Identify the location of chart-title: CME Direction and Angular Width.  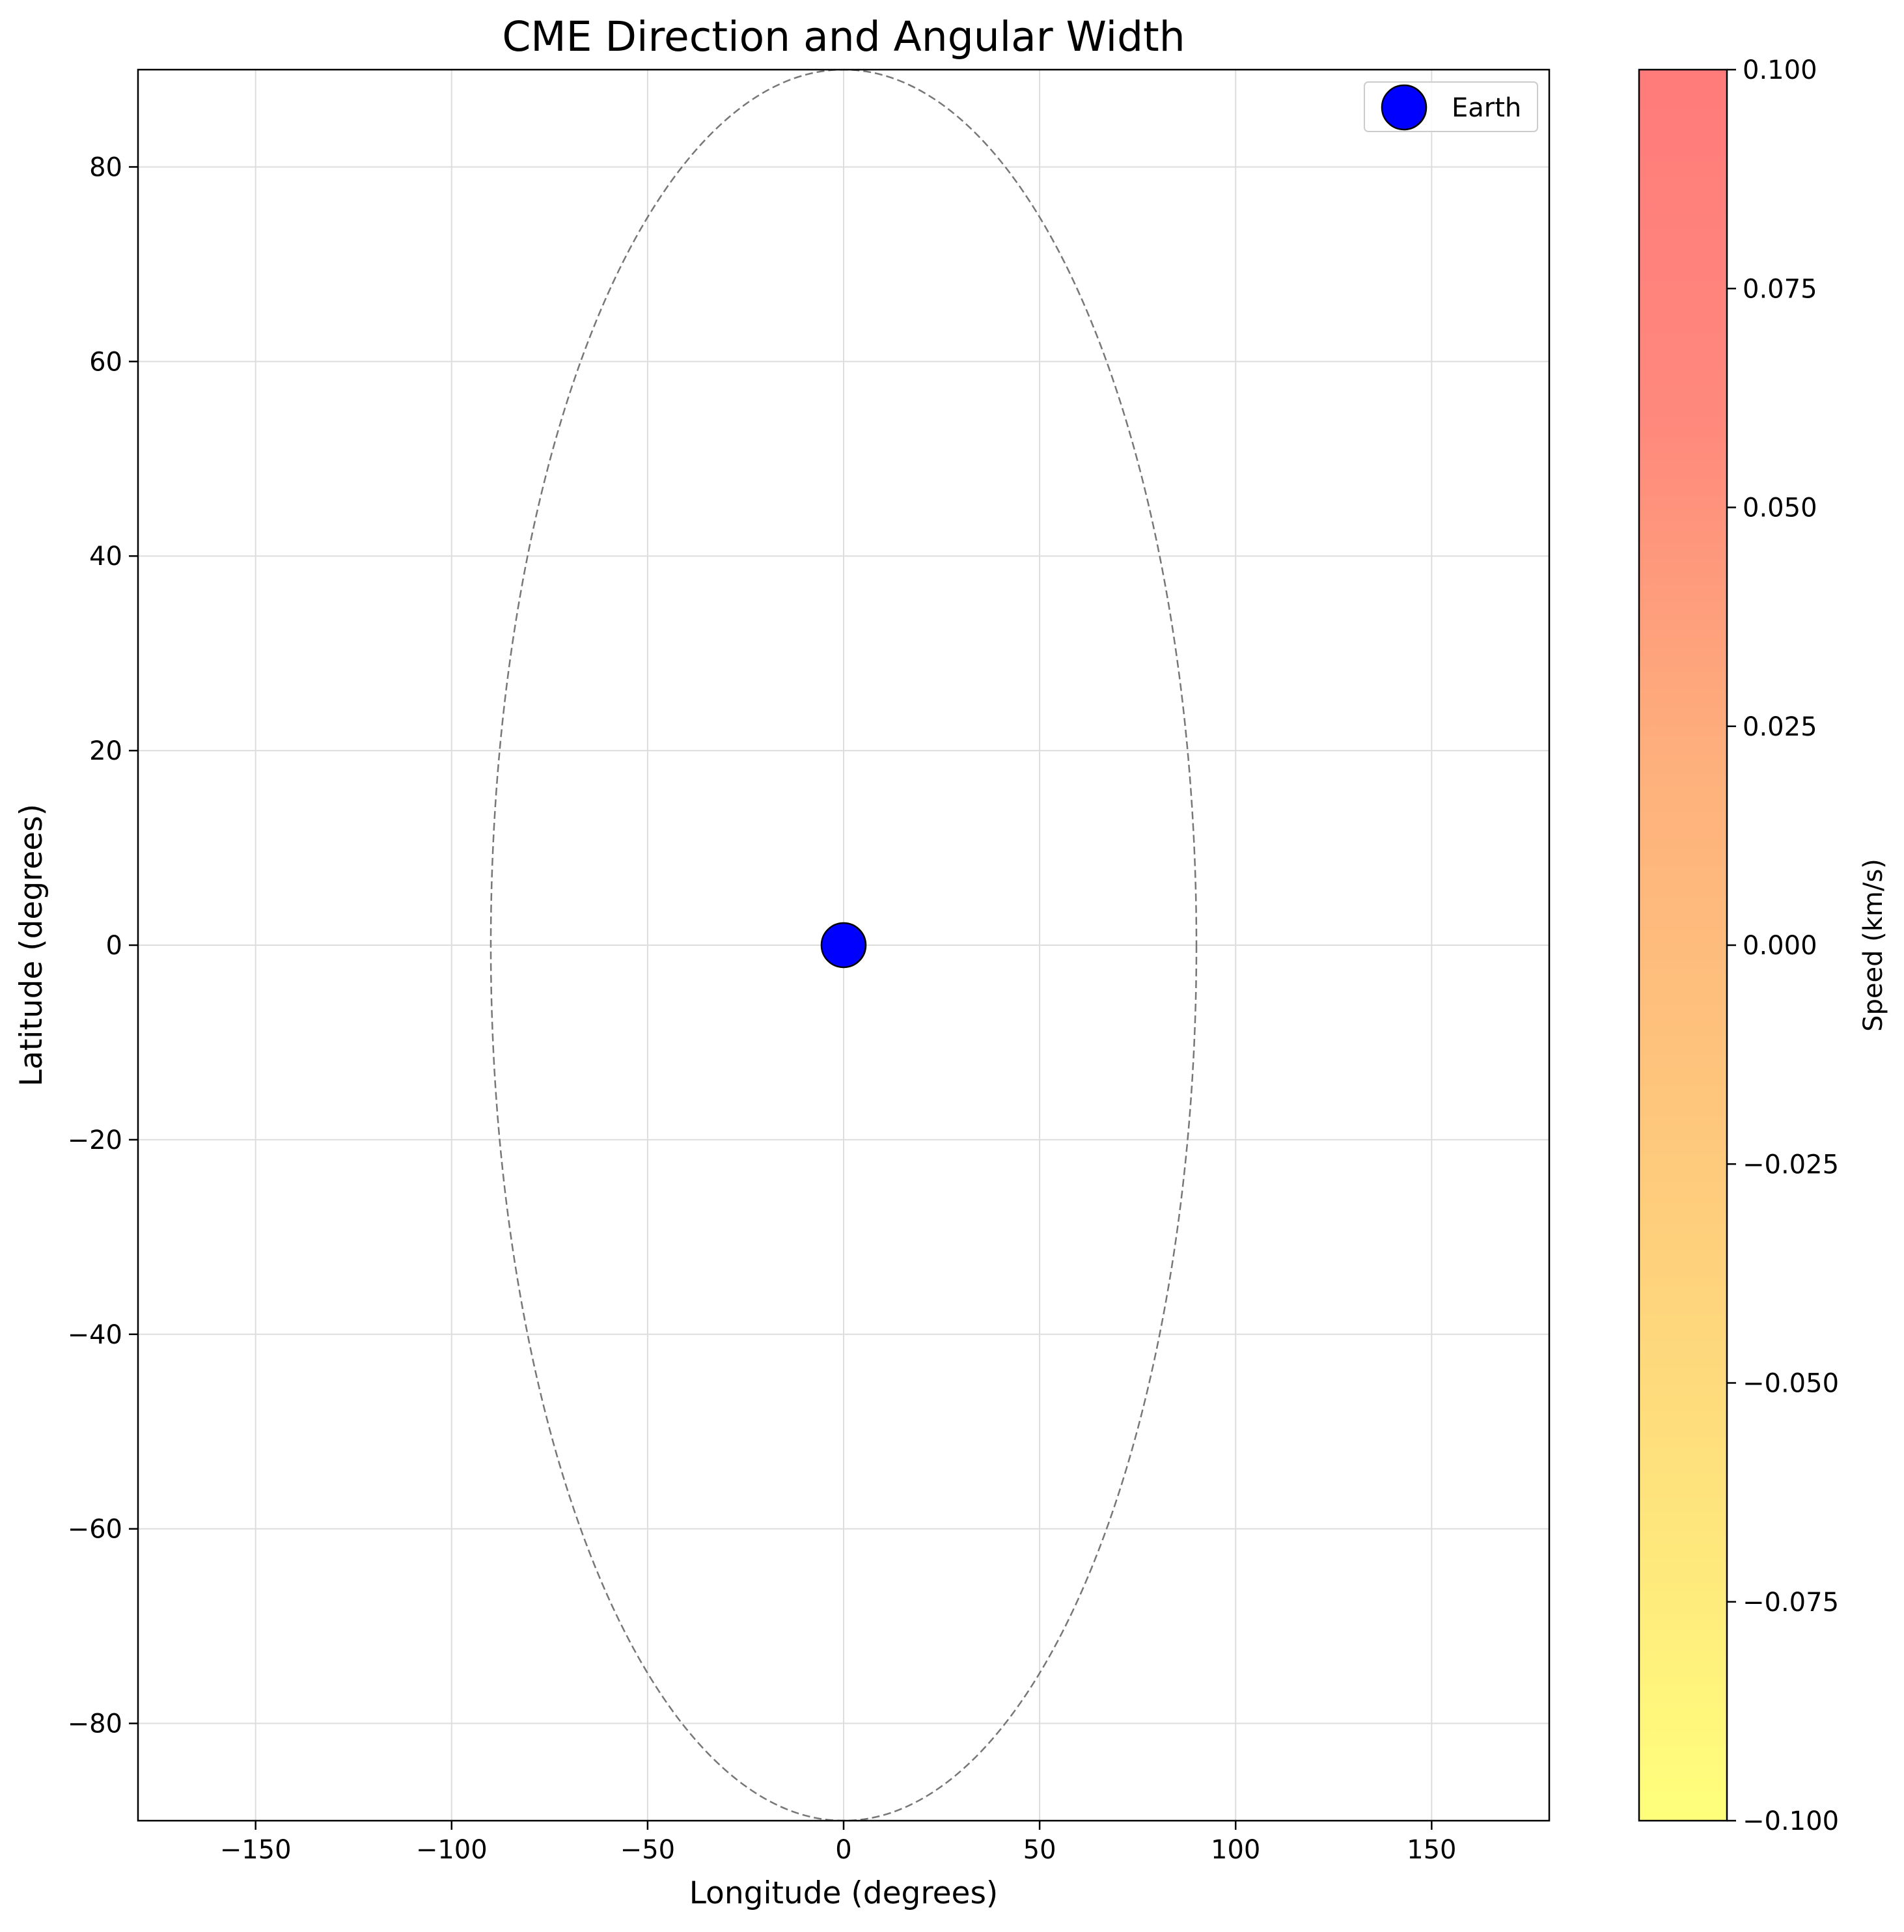
(844, 37).